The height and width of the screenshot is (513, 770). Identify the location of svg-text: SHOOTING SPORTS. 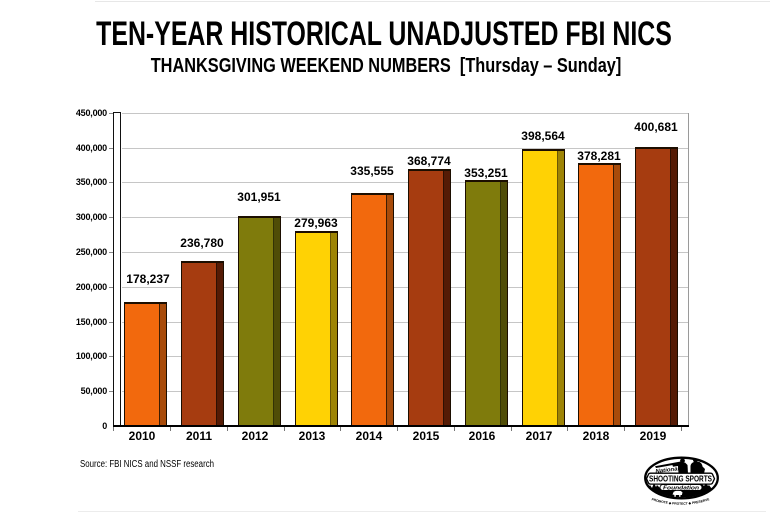
(680, 479).